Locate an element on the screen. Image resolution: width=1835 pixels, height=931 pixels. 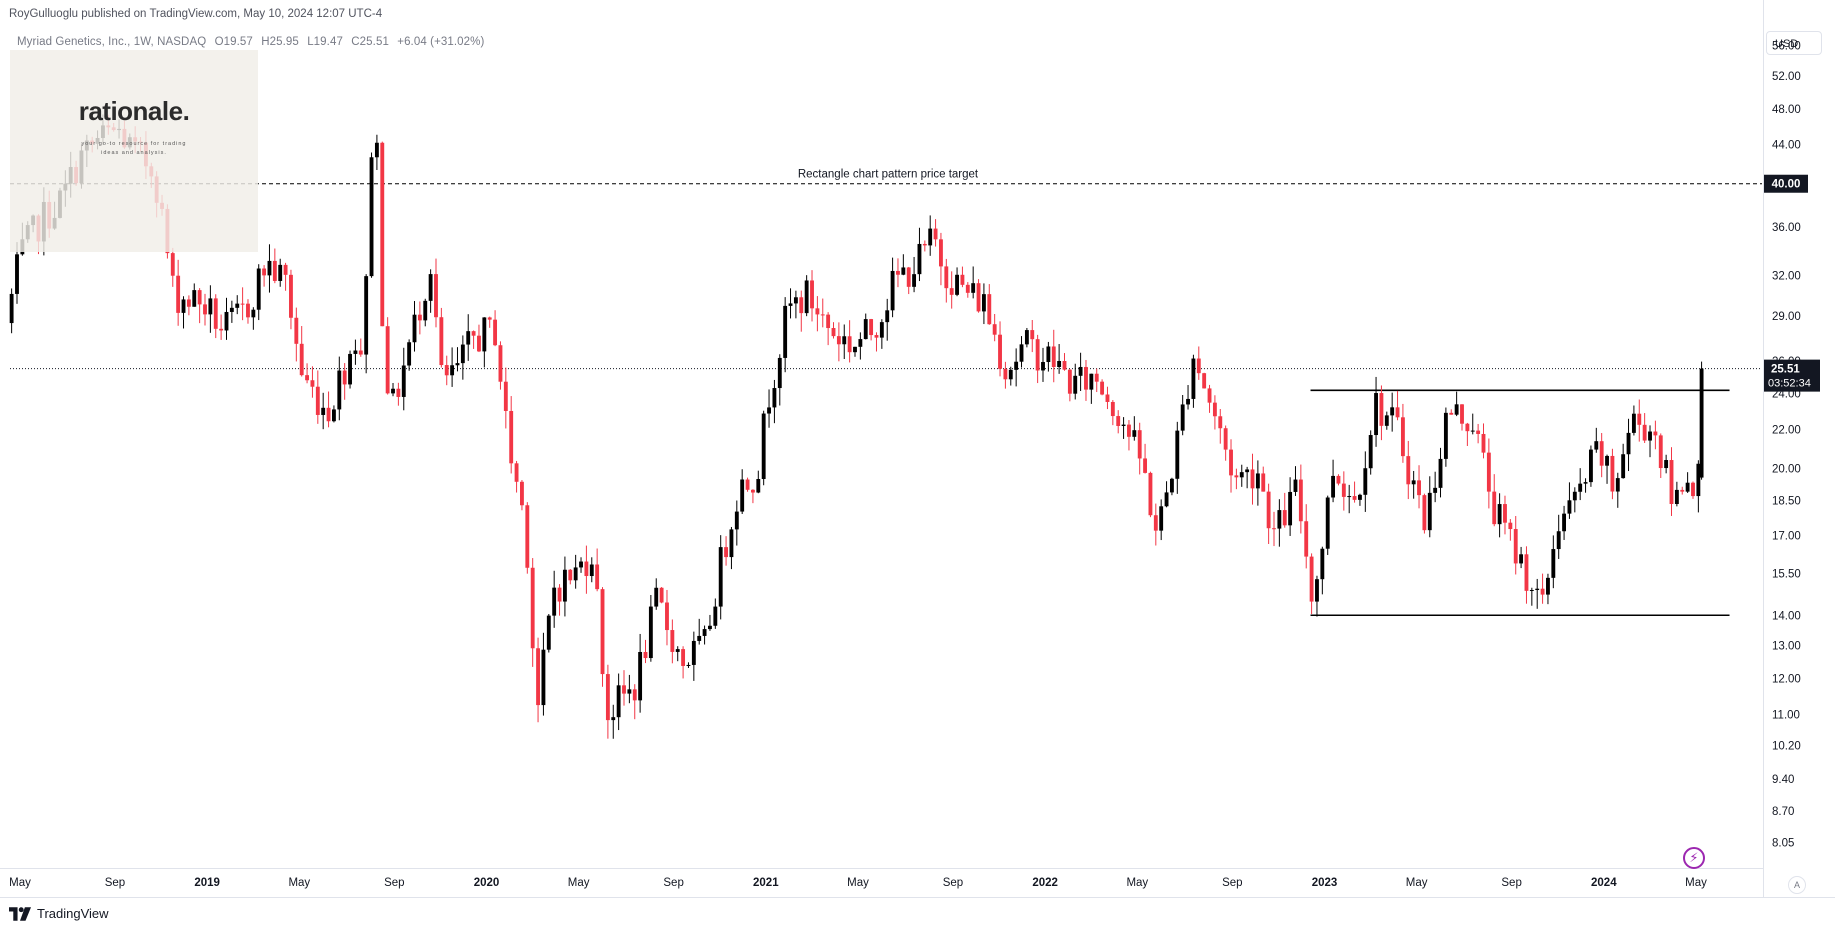
currency-button: USD is located at coordinates (1794, 43).